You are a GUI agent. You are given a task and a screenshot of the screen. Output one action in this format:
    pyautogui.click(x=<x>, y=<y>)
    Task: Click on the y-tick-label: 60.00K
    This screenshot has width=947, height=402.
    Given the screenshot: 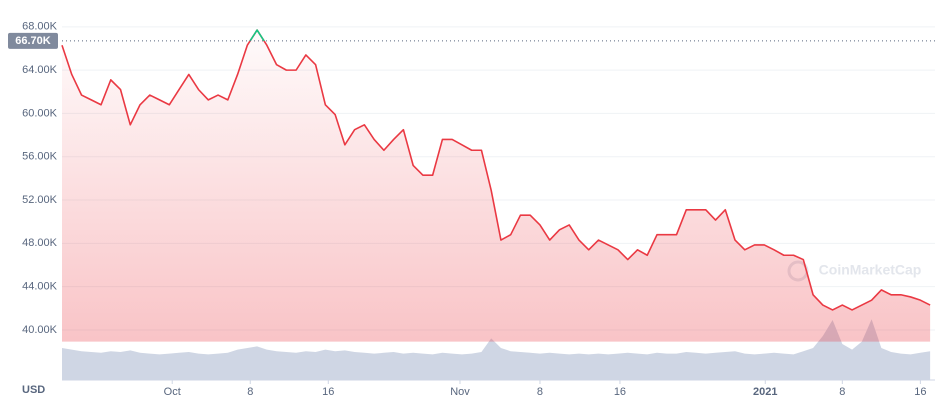 What is the action you would take?
    pyautogui.click(x=40, y=113)
    